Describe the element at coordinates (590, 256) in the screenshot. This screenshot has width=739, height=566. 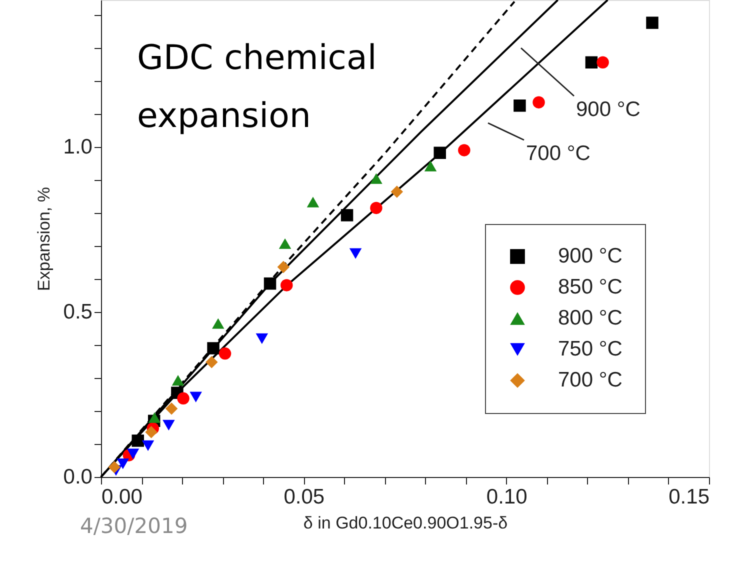
I see `legend-label: 900 °C` at that location.